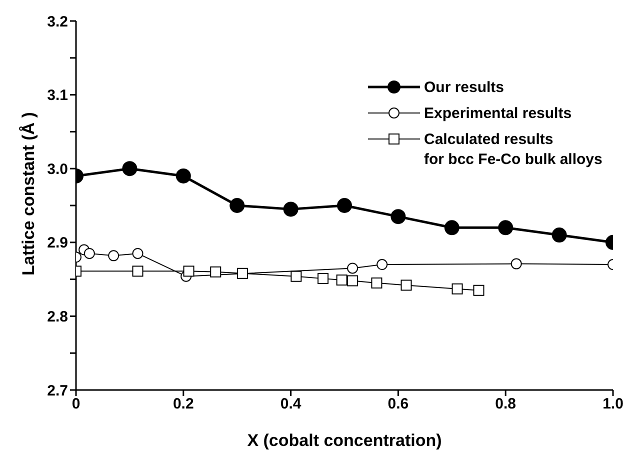 The height and width of the screenshot is (456, 639). Describe the element at coordinates (57, 21) in the screenshot. I see `y-tick-label: 3.2` at that location.